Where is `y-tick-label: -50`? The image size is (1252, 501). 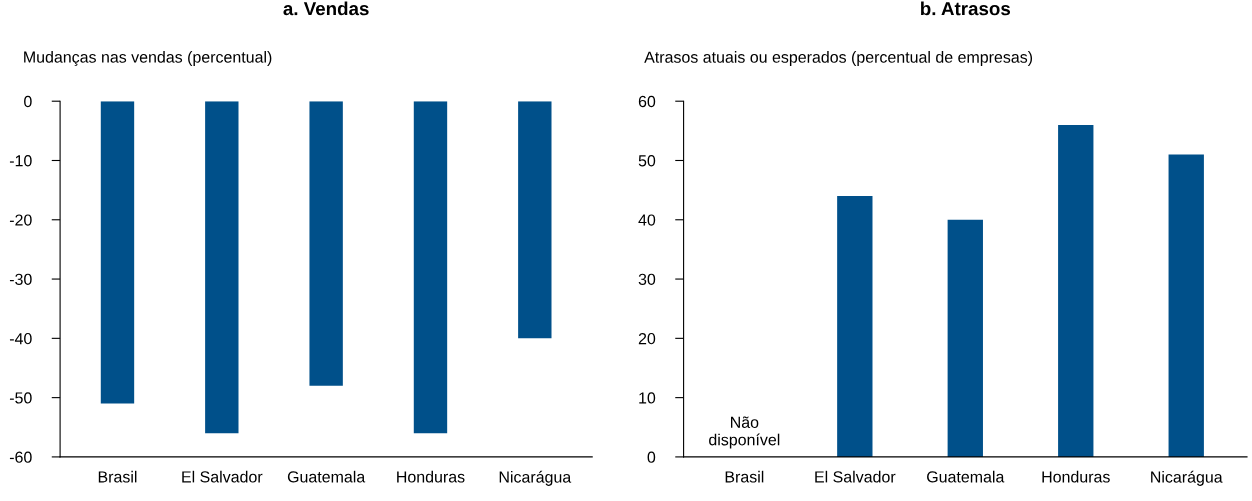 y-tick-label: -50 is located at coordinates (20, 398).